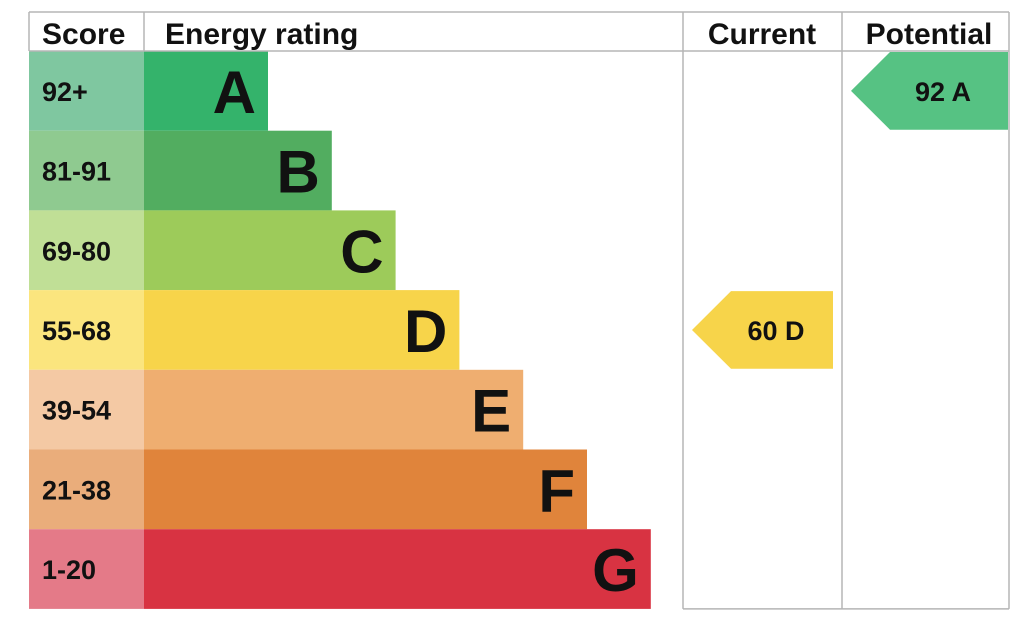 The height and width of the screenshot is (633, 1024). I want to click on header-energy-rating: Energy rating, so click(261, 34).